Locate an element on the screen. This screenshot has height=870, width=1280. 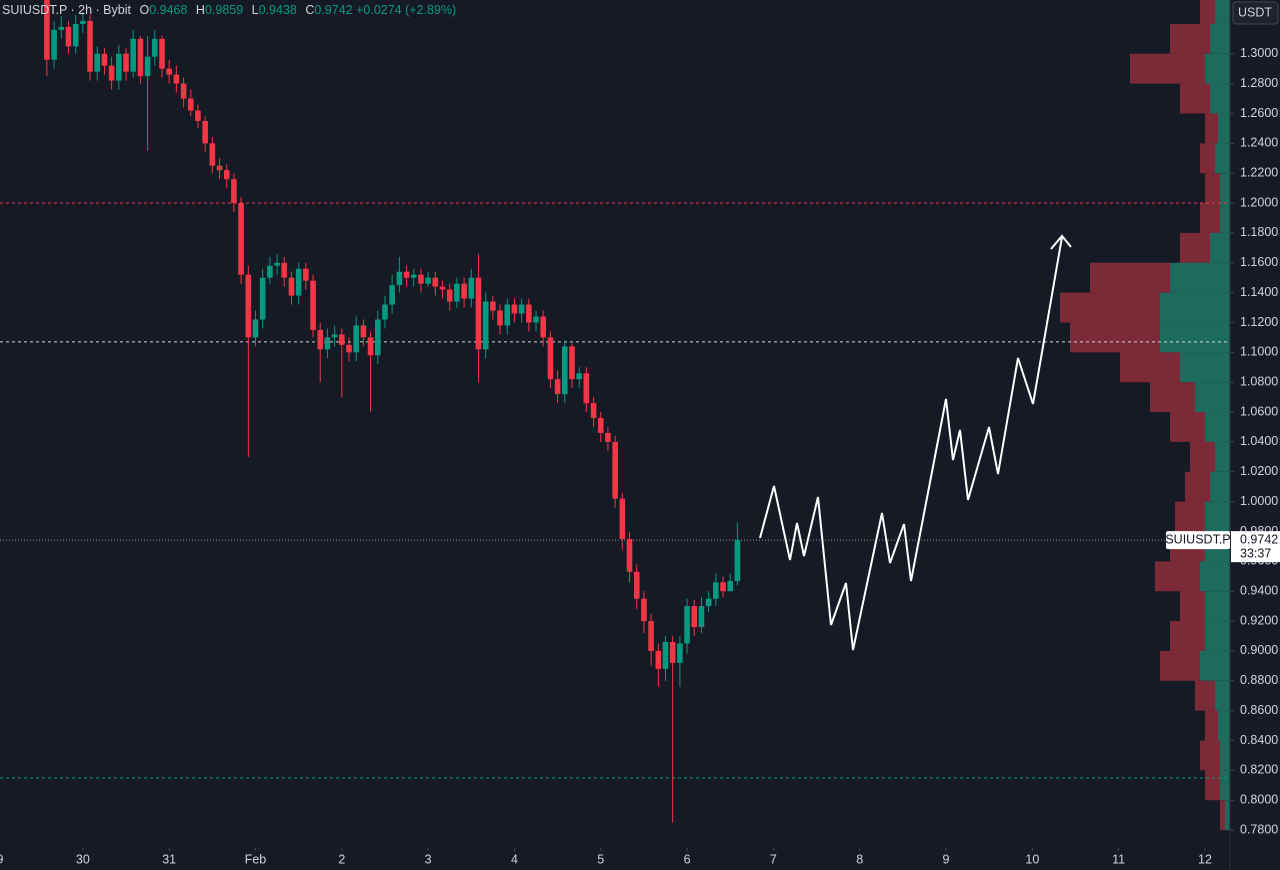
y-tick-label: 0.8600 is located at coordinates (1259, 710).